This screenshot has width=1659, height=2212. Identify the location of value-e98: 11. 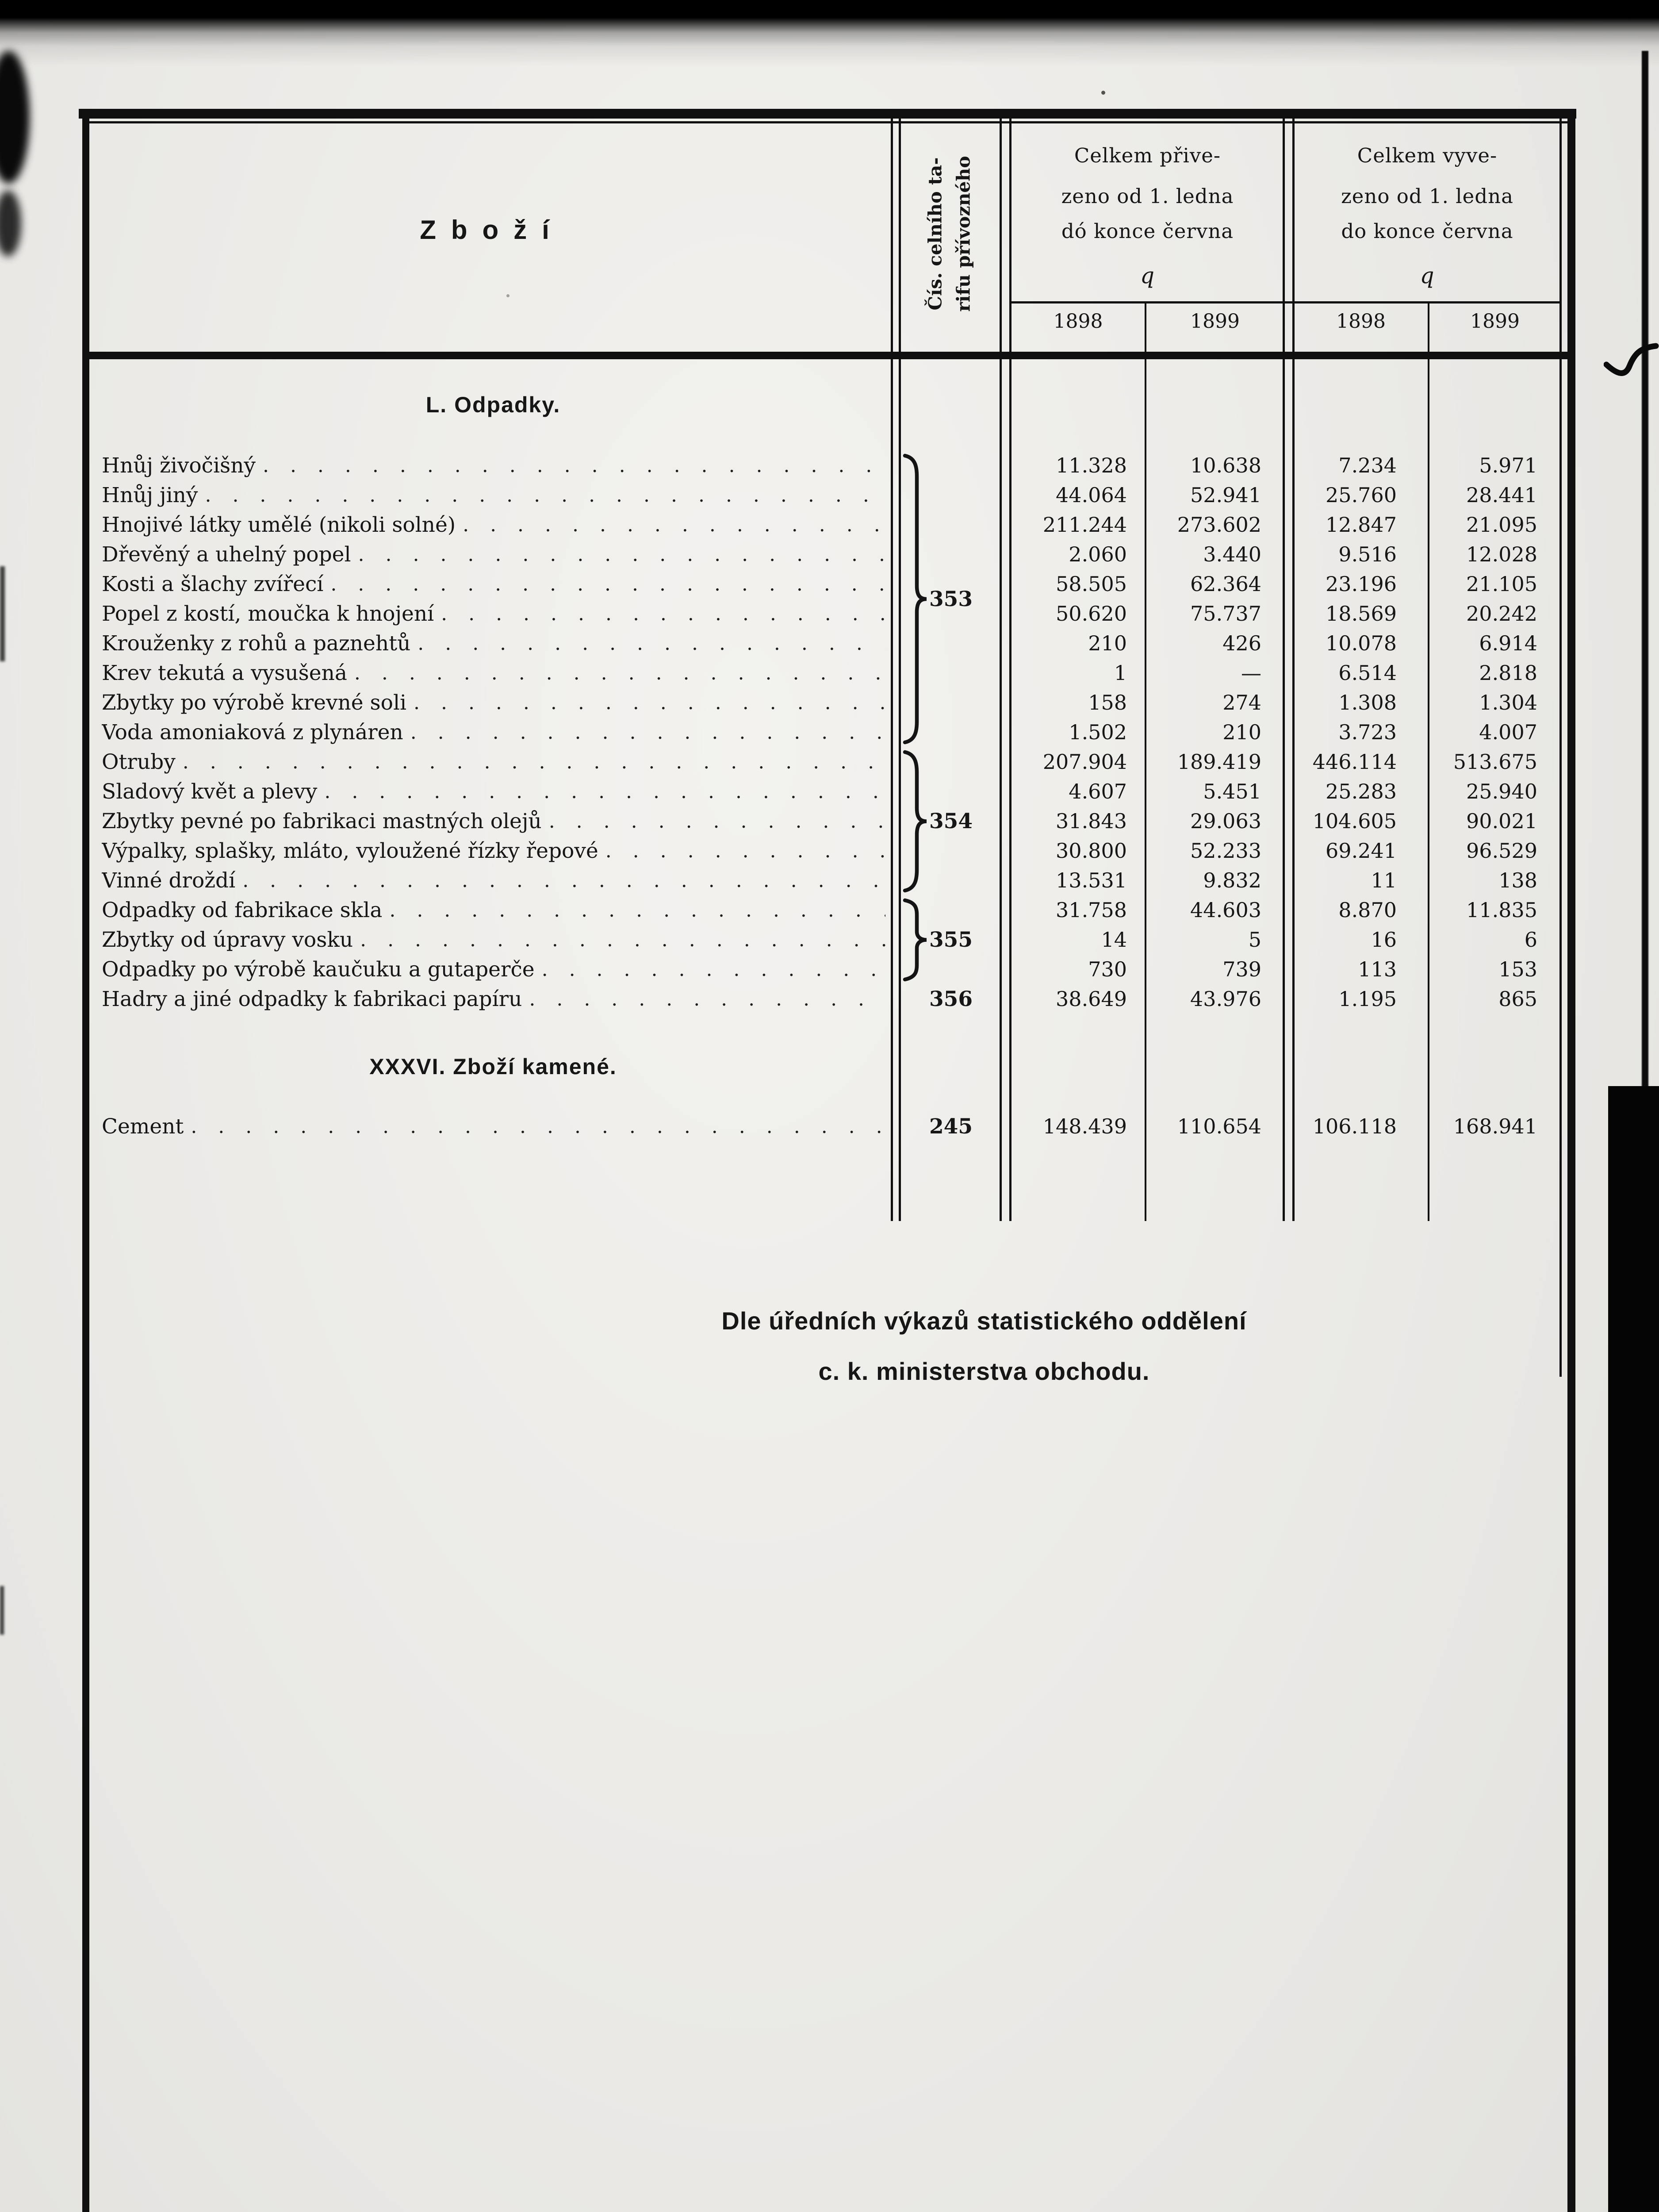
(1384, 880).